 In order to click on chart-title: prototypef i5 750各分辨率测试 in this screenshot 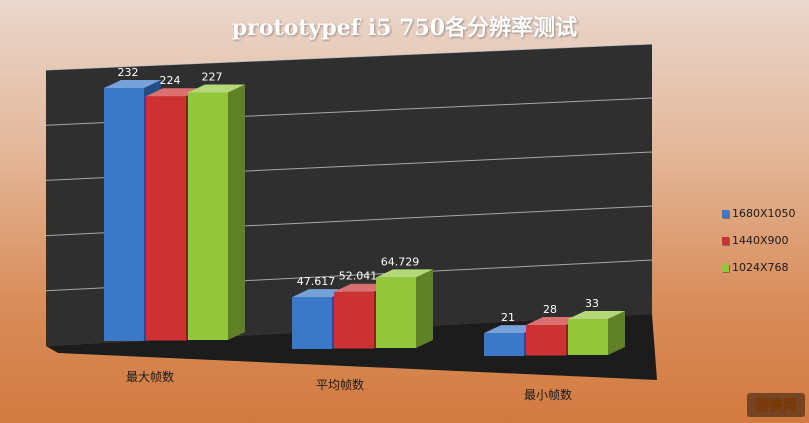, I will do `click(404, 28)`.